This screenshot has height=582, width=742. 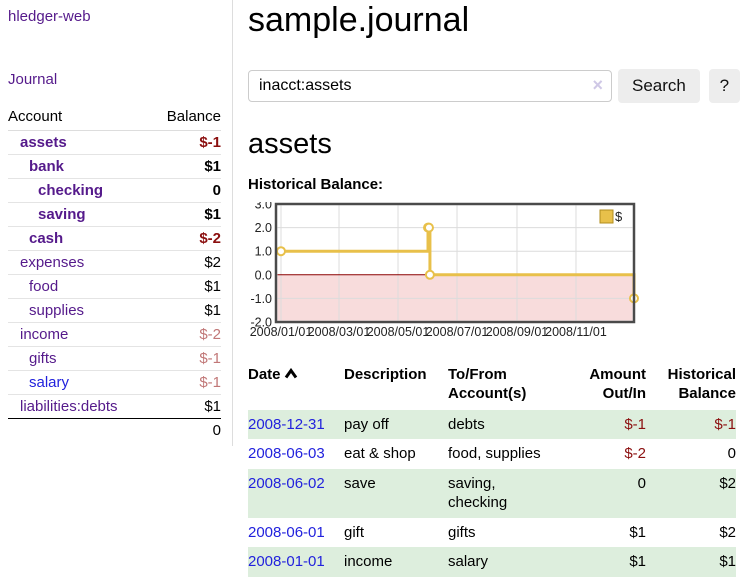 What do you see at coordinates (724, 86) in the screenshot?
I see `help-button: ?` at bounding box center [724, 86].